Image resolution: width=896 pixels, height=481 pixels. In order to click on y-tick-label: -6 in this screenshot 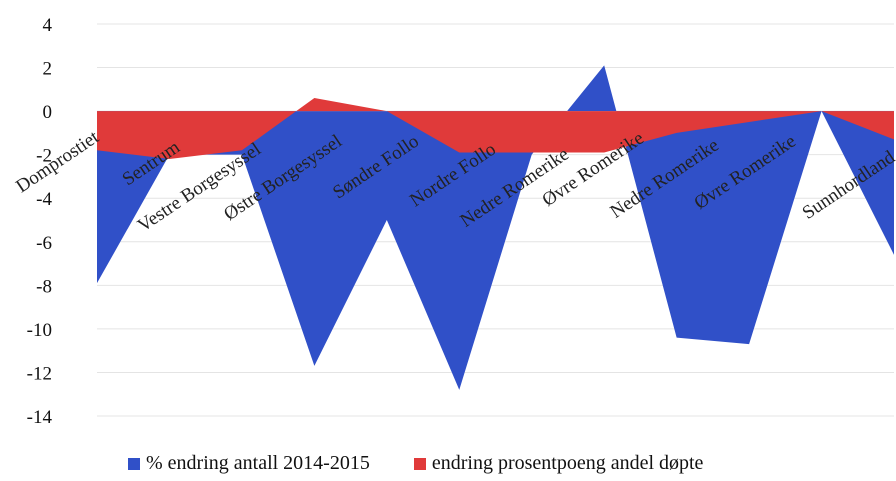, I will do `click(44, 243)`.